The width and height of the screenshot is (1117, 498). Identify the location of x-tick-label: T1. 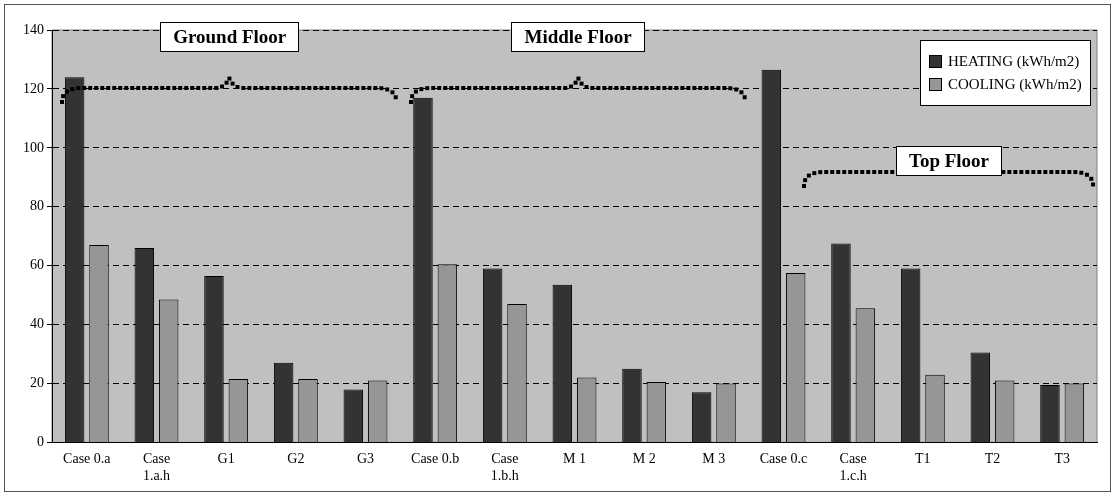
(923, 459).